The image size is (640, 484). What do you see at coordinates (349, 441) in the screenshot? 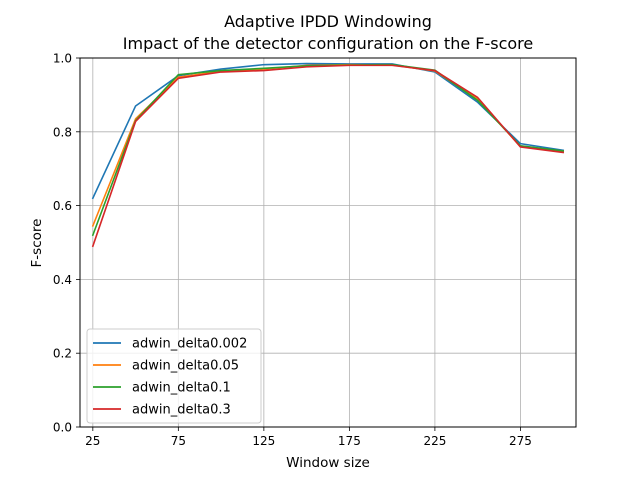
I see `x-tick-label: 175` at bounding box center [349, 441].